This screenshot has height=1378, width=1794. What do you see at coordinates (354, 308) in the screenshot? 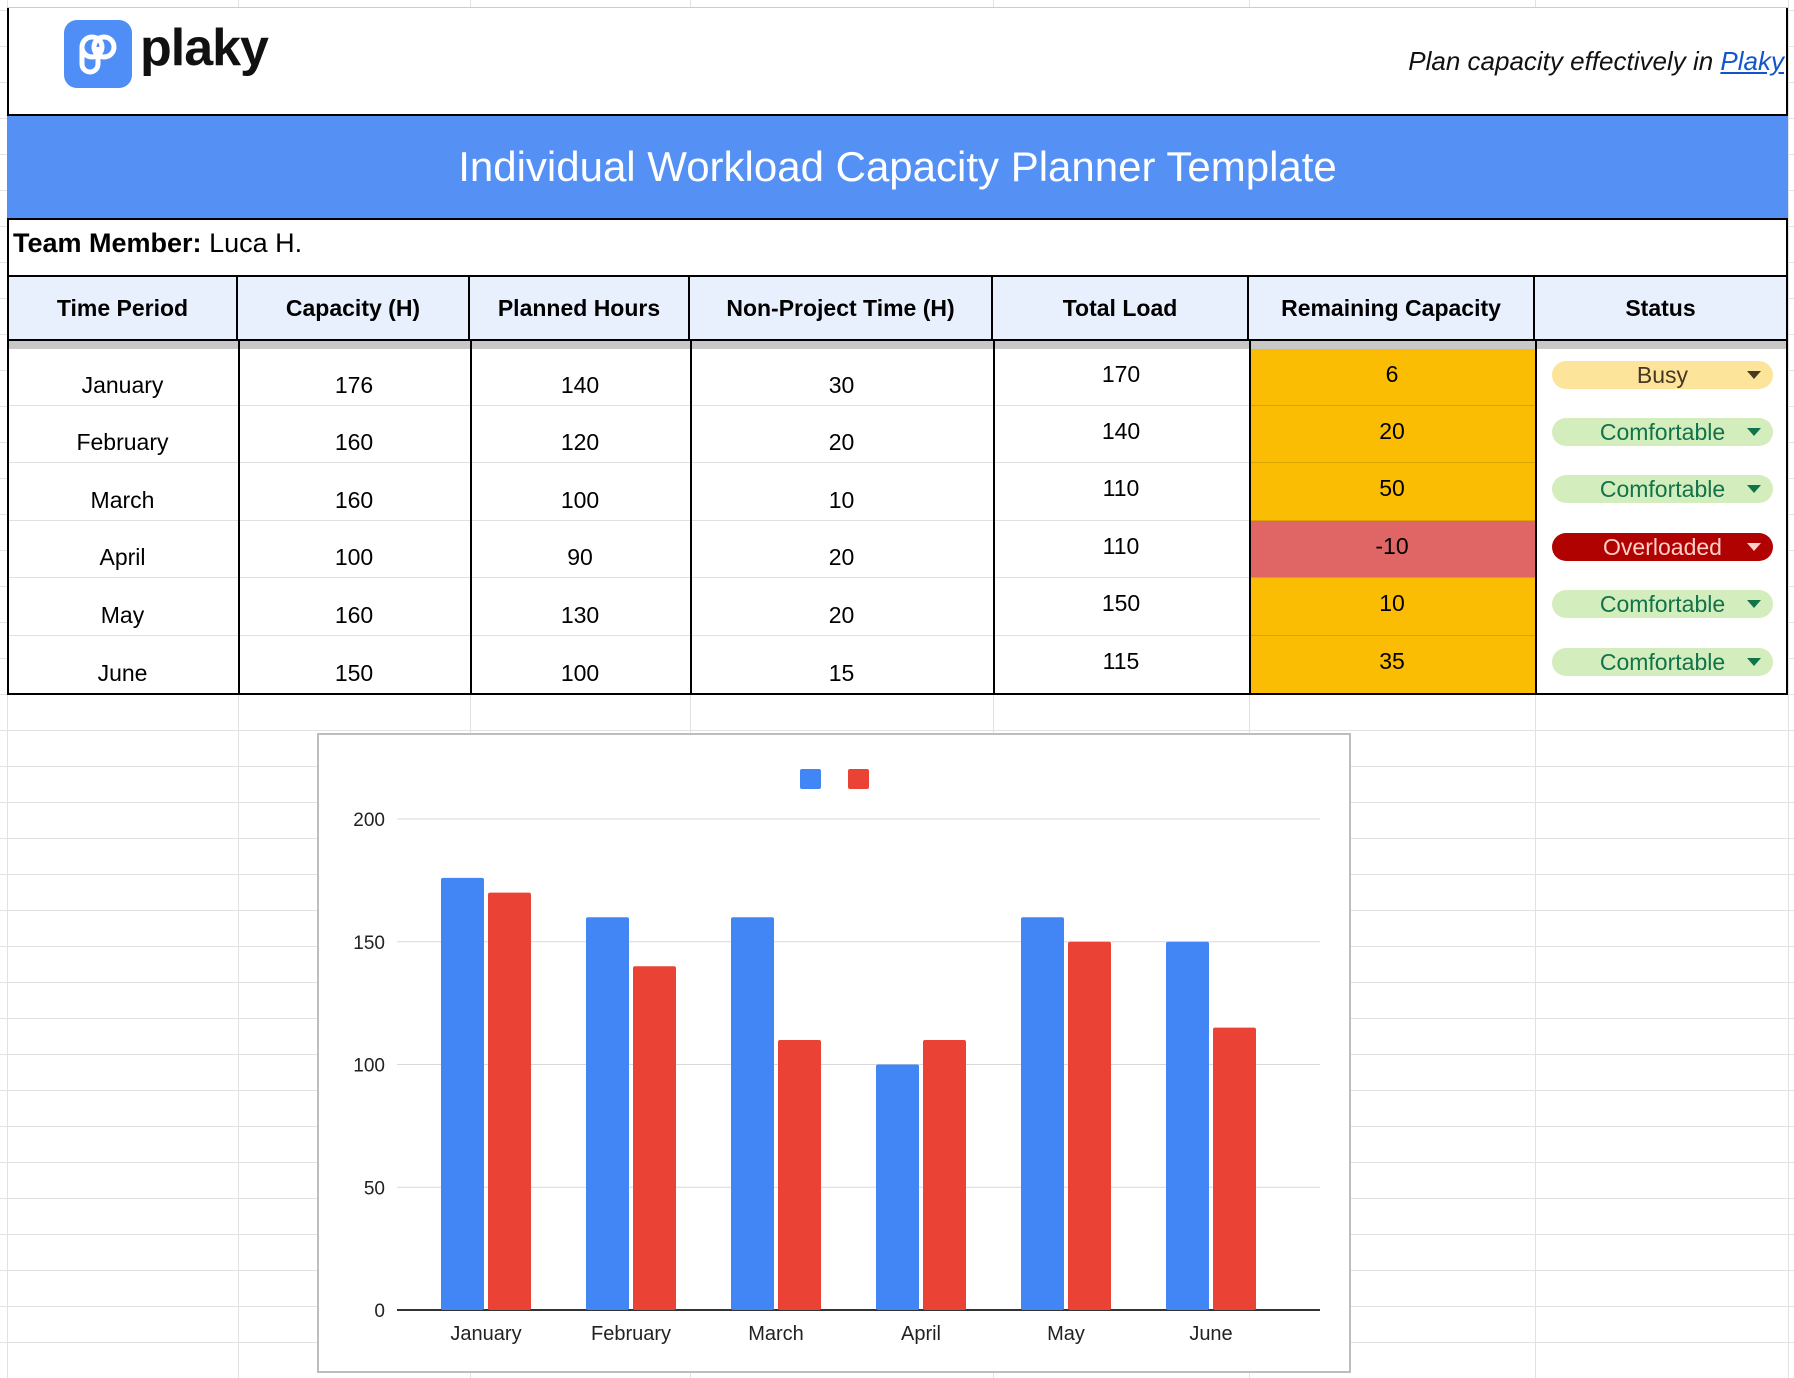
I see `column-header-capacity: Capacity (H)` at bounding box center [354, 308].